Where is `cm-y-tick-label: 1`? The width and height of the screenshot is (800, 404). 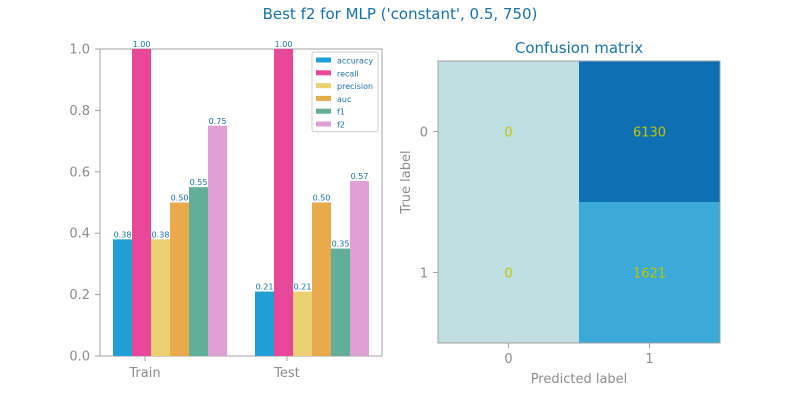 cm-y-tick-label: 1 is located at coordinates (424, 274).